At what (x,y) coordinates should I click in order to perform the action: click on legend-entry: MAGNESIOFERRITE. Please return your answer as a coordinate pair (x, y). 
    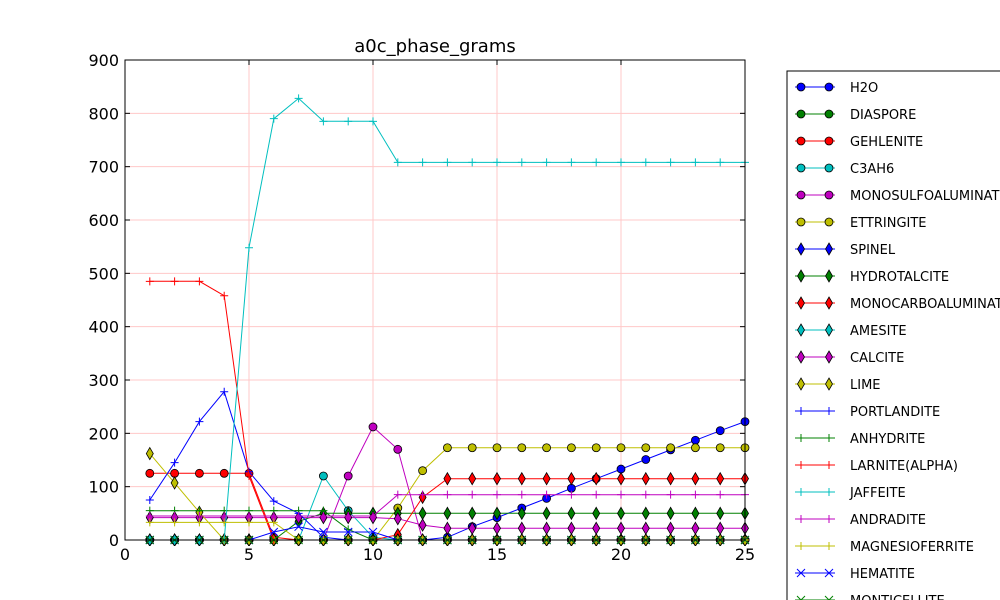
    Looking at the image, I should click on (884, 547).